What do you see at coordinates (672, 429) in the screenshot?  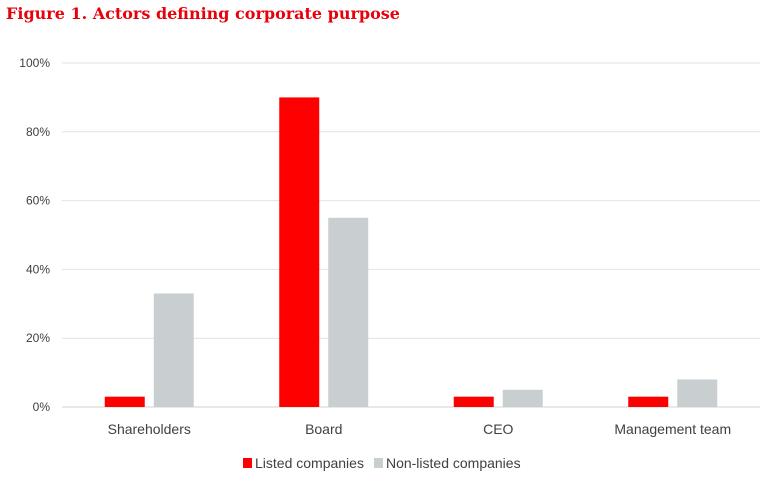 I see `x-tick-label: Management team` at bounding box center [672, 429].